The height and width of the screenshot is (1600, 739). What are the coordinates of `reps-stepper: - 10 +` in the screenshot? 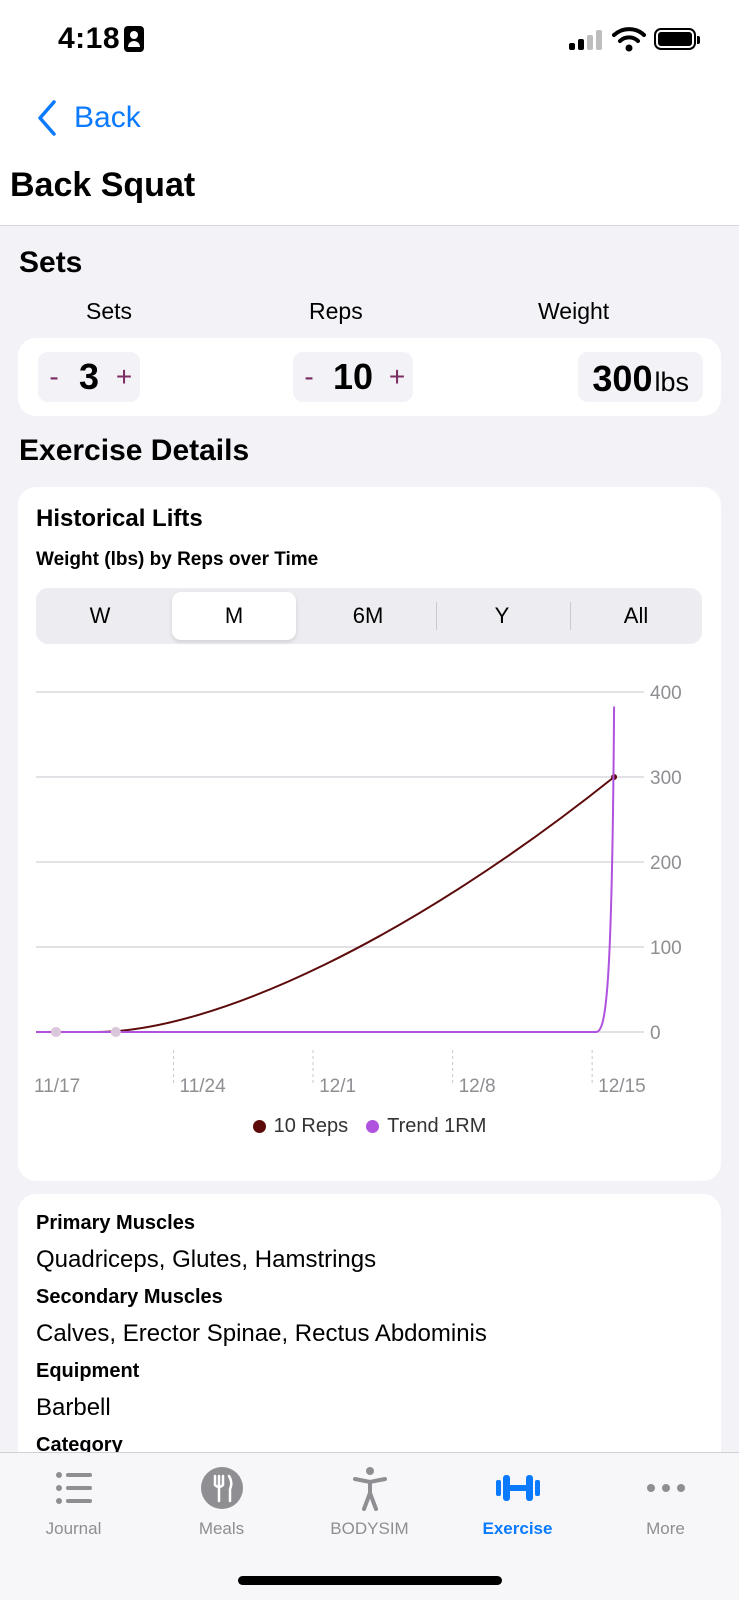 It's located at (353, 377).